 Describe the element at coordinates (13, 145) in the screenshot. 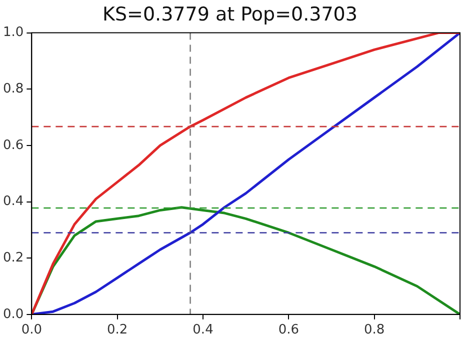

I see `y-tick-label: 0.6` at that location.